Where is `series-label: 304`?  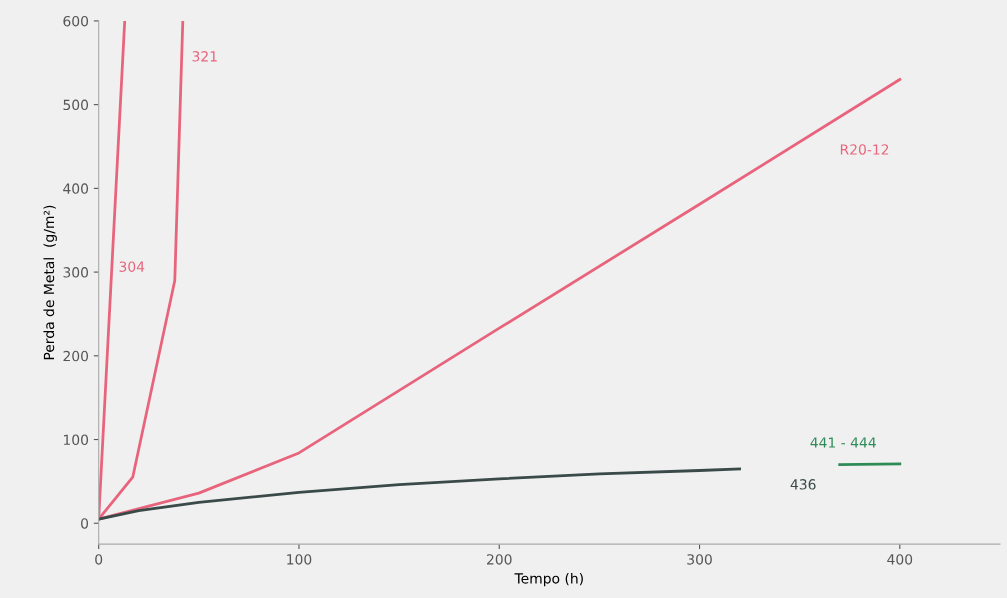
series-label: 304 is located at coordinates (132, 266).